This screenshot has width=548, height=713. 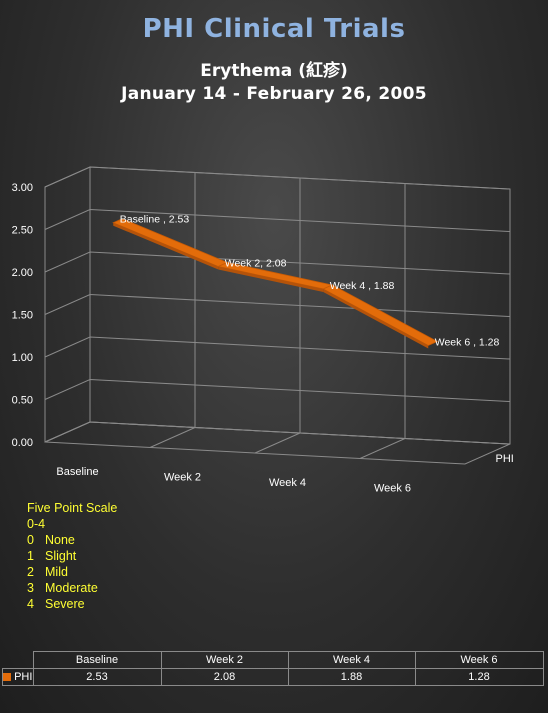 I want to click on x-axis-tick-labels: Baseline Week 2 Week 4 Week 6, so click(x=233, y=480).